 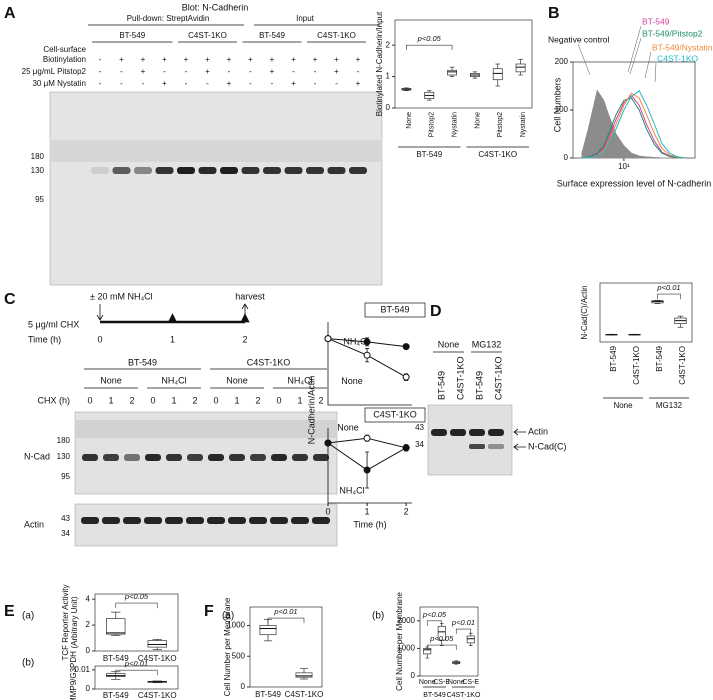 What do you see at coordinates (65, 476) in the screenshot?
I see `mw-marker: 95` at bounding box center [65, 476].